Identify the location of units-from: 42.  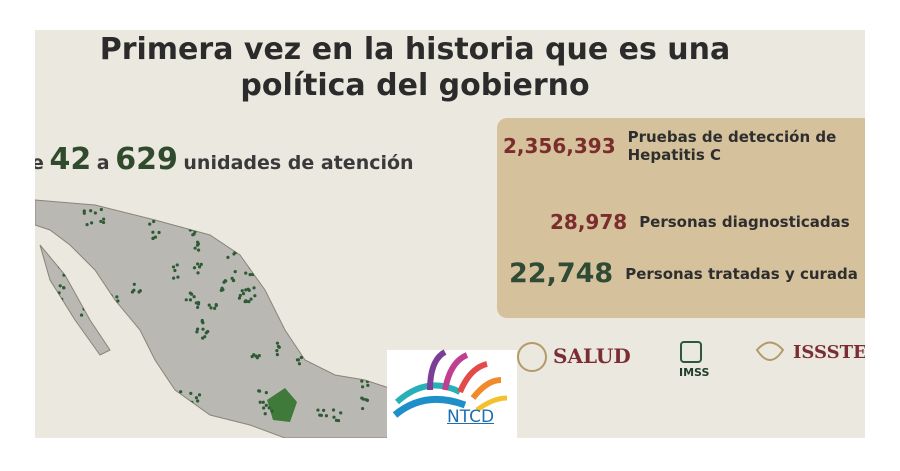
(70, 159).